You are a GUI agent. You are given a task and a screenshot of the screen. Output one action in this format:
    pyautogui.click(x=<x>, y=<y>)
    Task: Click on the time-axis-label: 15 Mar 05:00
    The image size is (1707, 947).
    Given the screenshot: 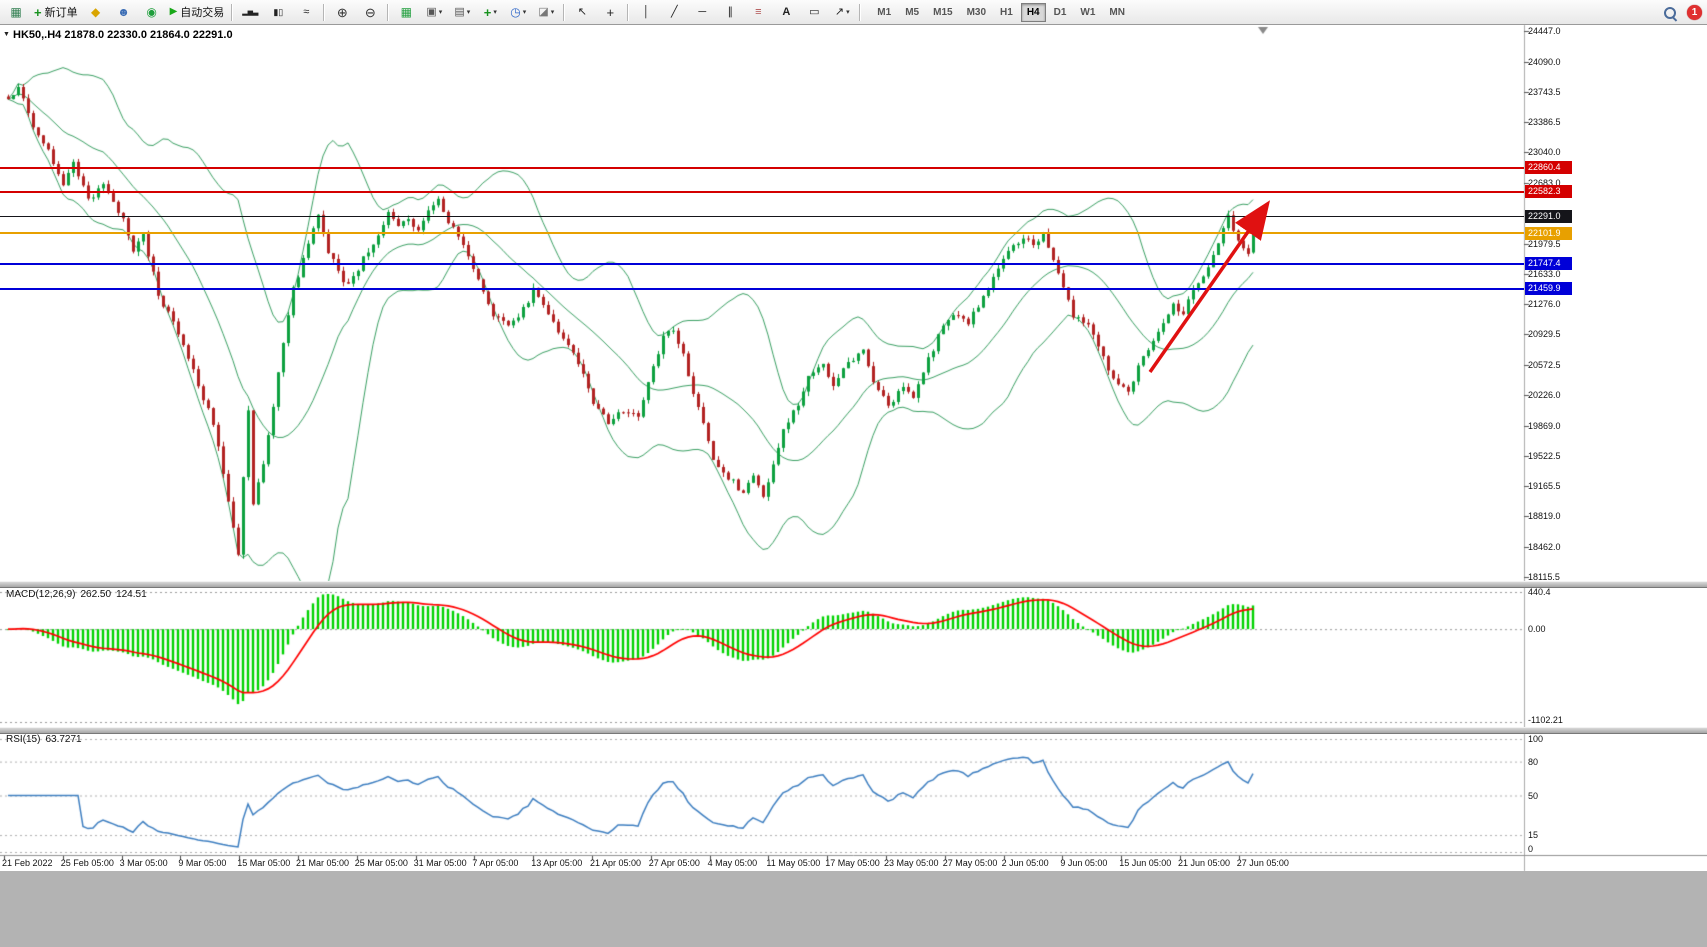 What is the action you would take?
    pyautogui.click(x=264, y=863)
    